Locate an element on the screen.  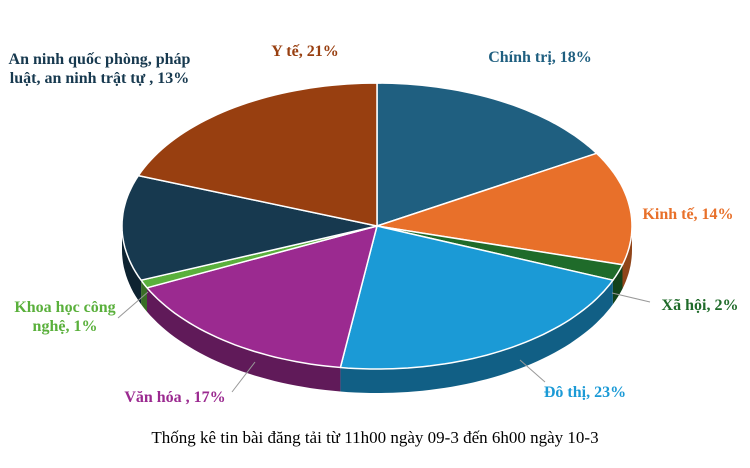
data-label: Kinh tế, 14% is located at coordinates (688, 214).